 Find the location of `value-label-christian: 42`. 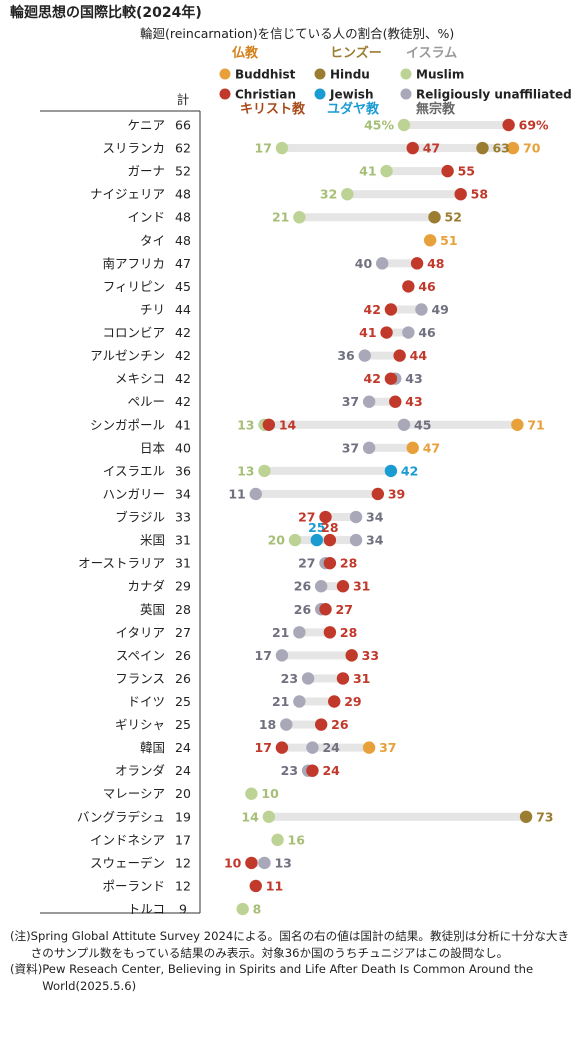

value-label-christian: 42 is located at coordinates (372, 378).